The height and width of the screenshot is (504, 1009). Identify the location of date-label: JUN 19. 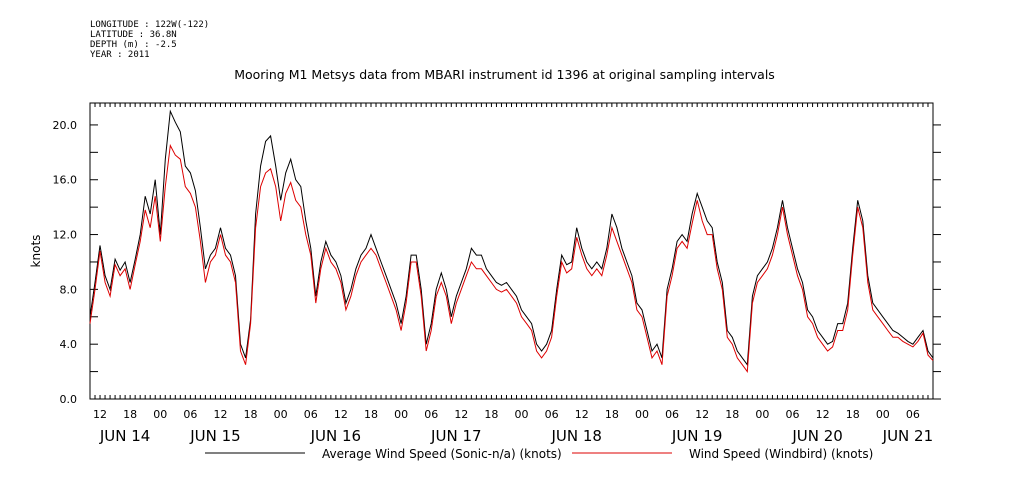
(696, 436).